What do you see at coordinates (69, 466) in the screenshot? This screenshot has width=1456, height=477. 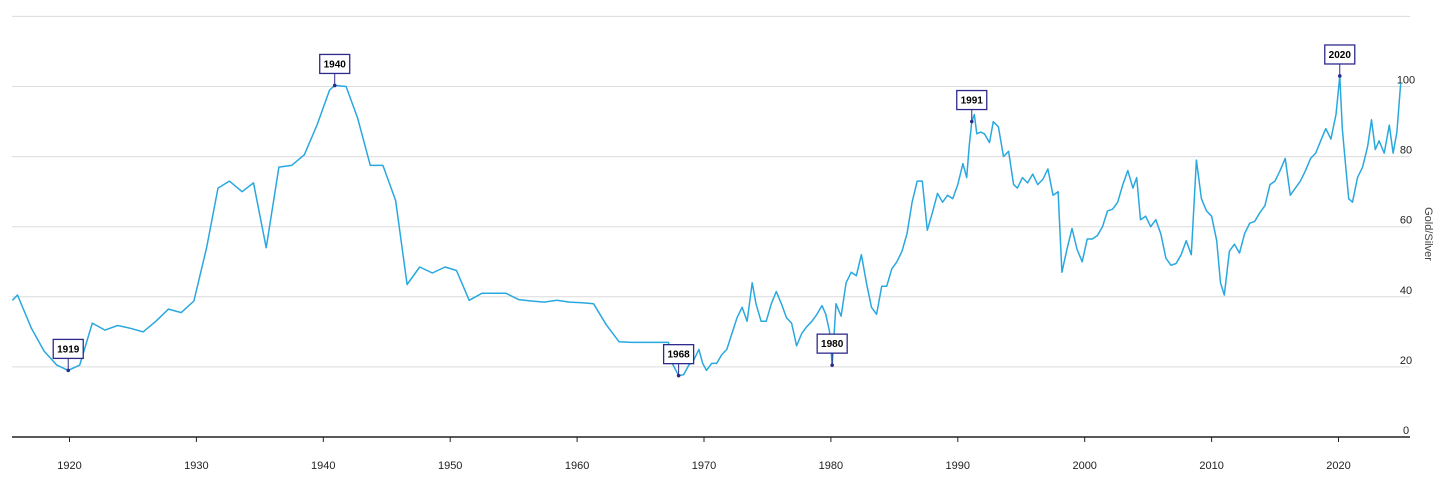 I see `x-tick-label: 1920` at bounding box center [69, 466].